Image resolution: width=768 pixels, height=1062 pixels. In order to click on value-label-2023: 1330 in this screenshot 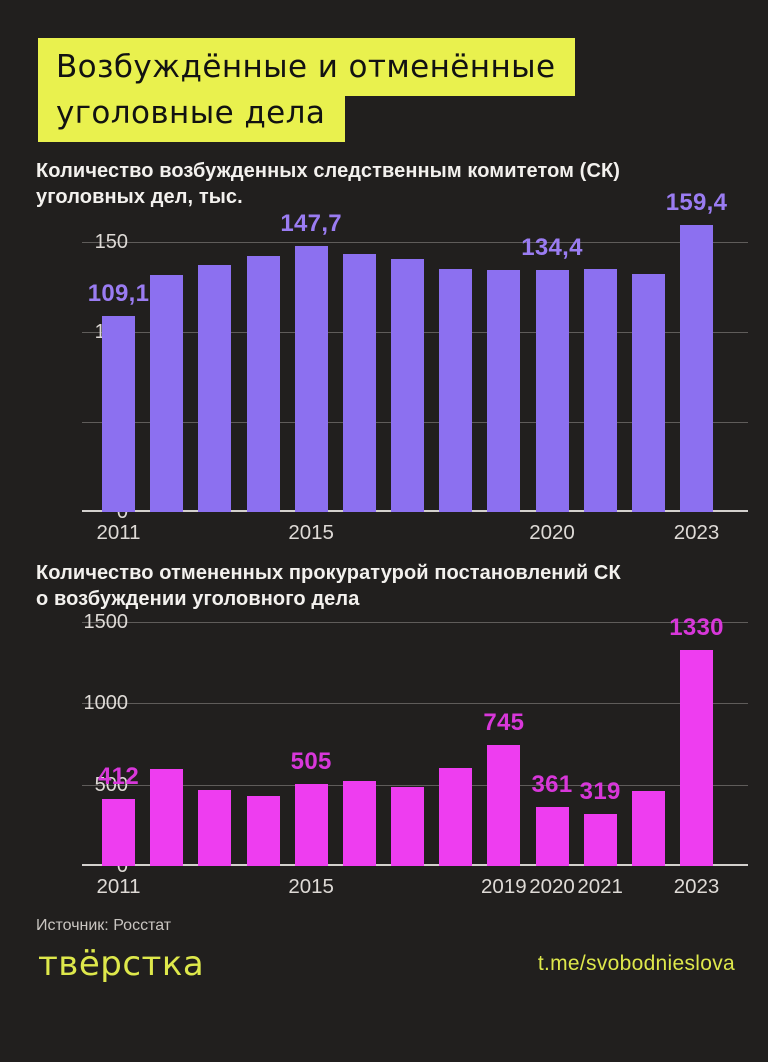, I will do `click(696, 627)`.